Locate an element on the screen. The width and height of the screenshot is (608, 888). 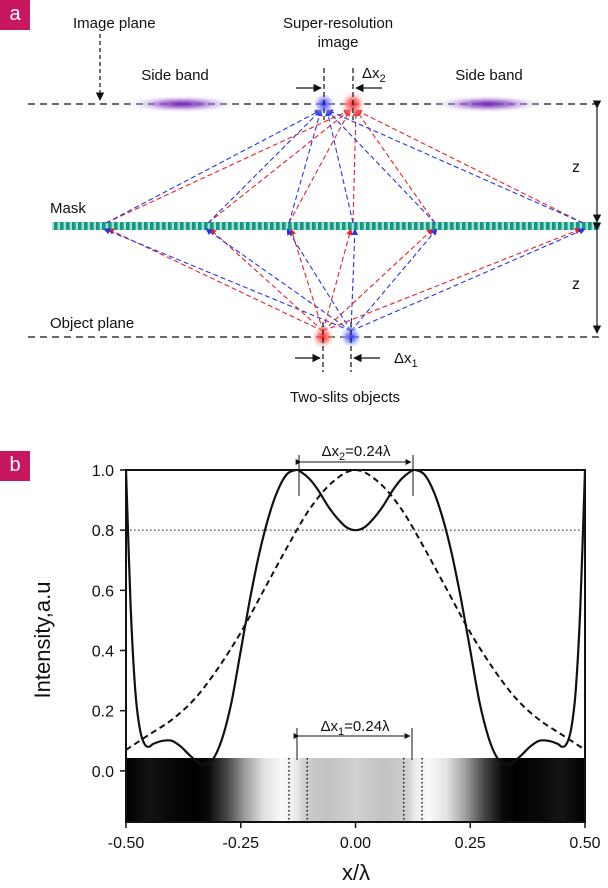
z-top-label: z is located at coordinates (576, 167).